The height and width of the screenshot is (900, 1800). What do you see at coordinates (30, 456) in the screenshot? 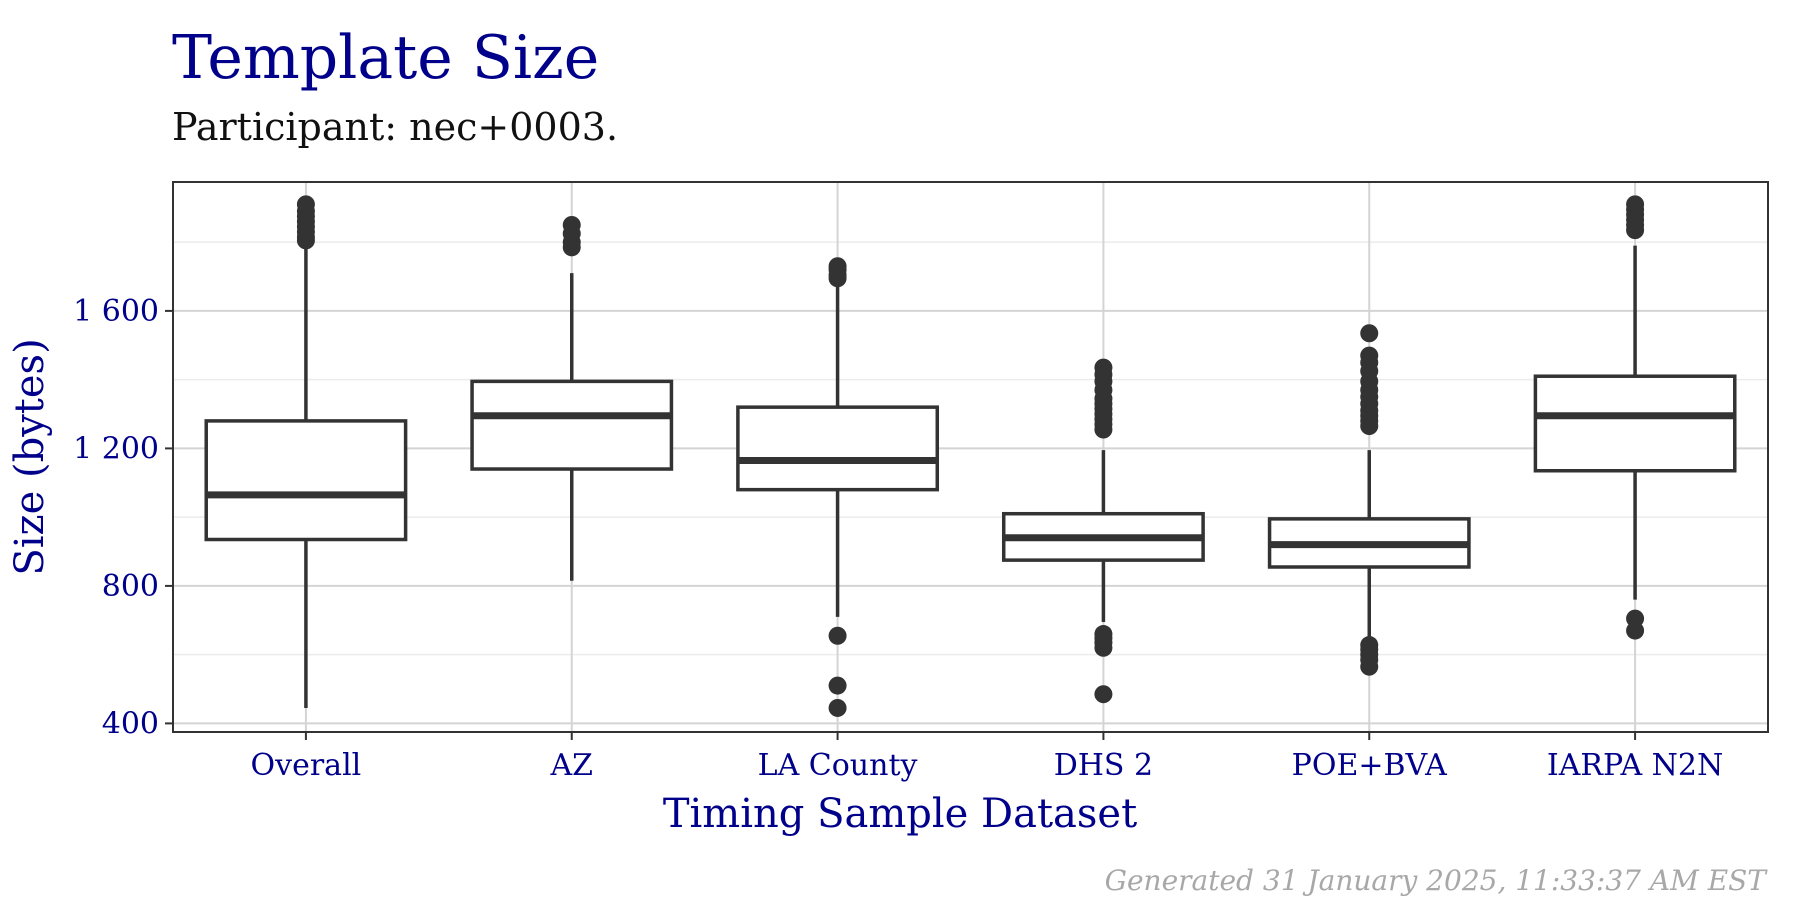
I see `y-axis-title: Size (bytes)` at bounding box center [30, 456].